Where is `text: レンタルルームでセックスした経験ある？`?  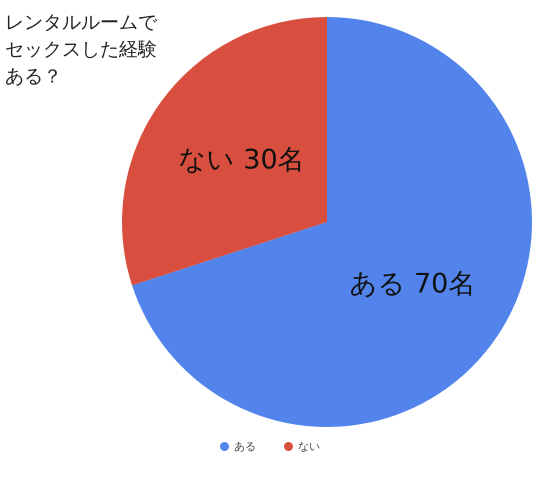 text: レンタルルームでセックスした経験ある？ is located at coordinates (81, 50).